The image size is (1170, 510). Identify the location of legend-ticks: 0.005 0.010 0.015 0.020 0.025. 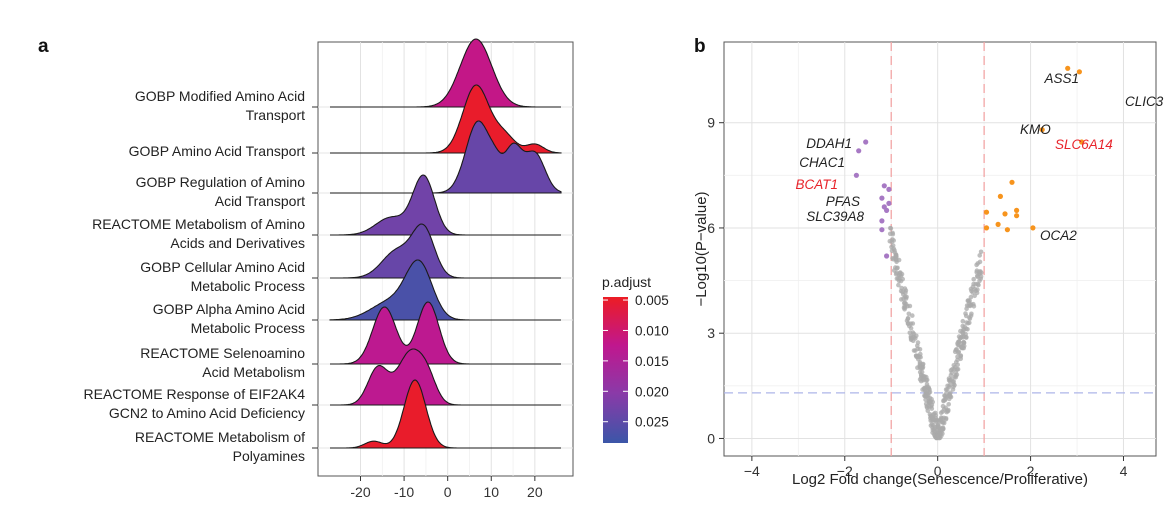
(636, 361).